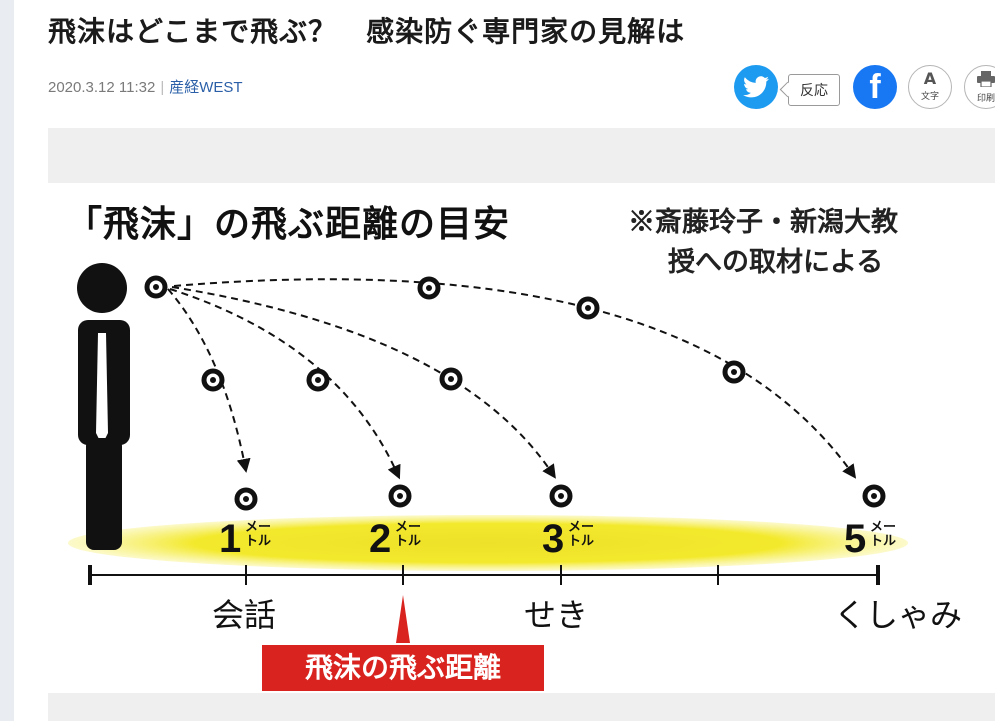 This screenshot has width=995, height=721. I want to click on note-line-1: ※斎藤玲子・新潟大教, so click(763, 222).